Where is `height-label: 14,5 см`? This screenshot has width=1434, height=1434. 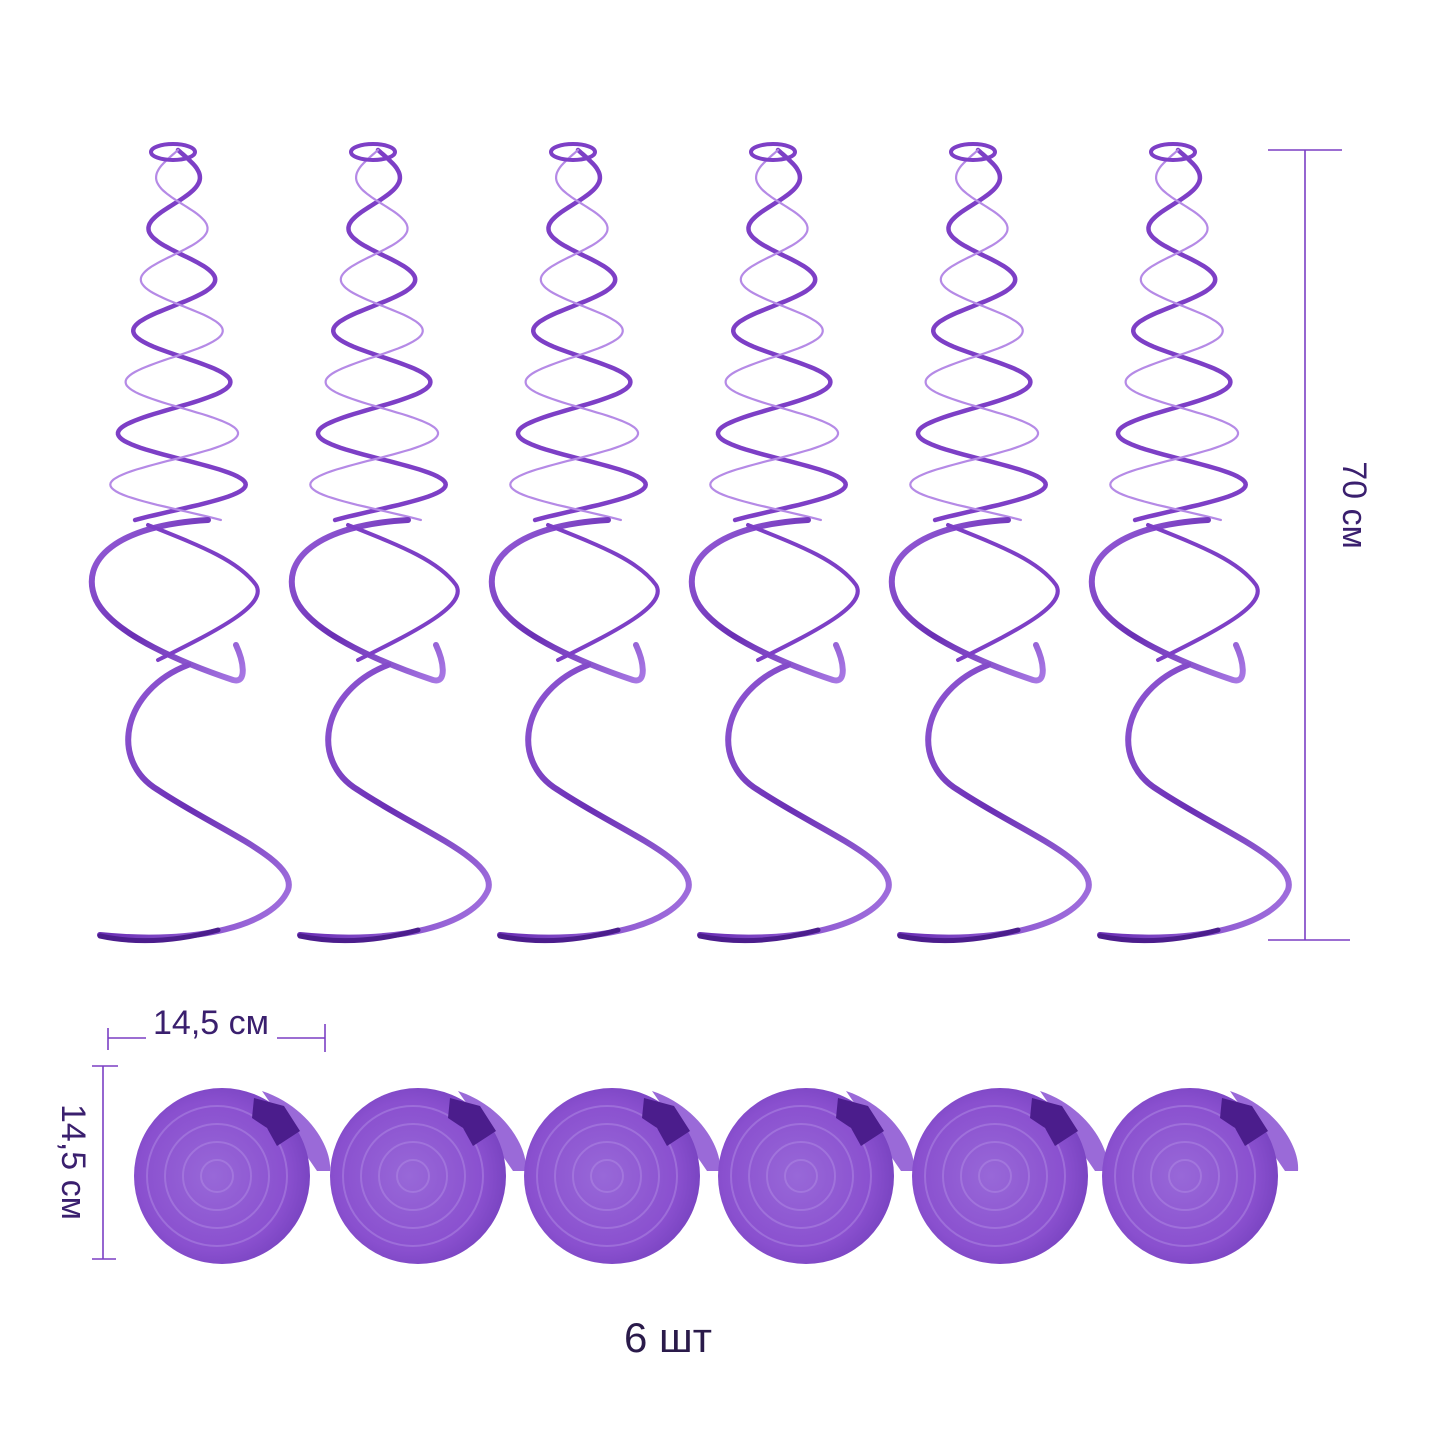
height-label: 14,5 см is located at coordinates (73, 1162).